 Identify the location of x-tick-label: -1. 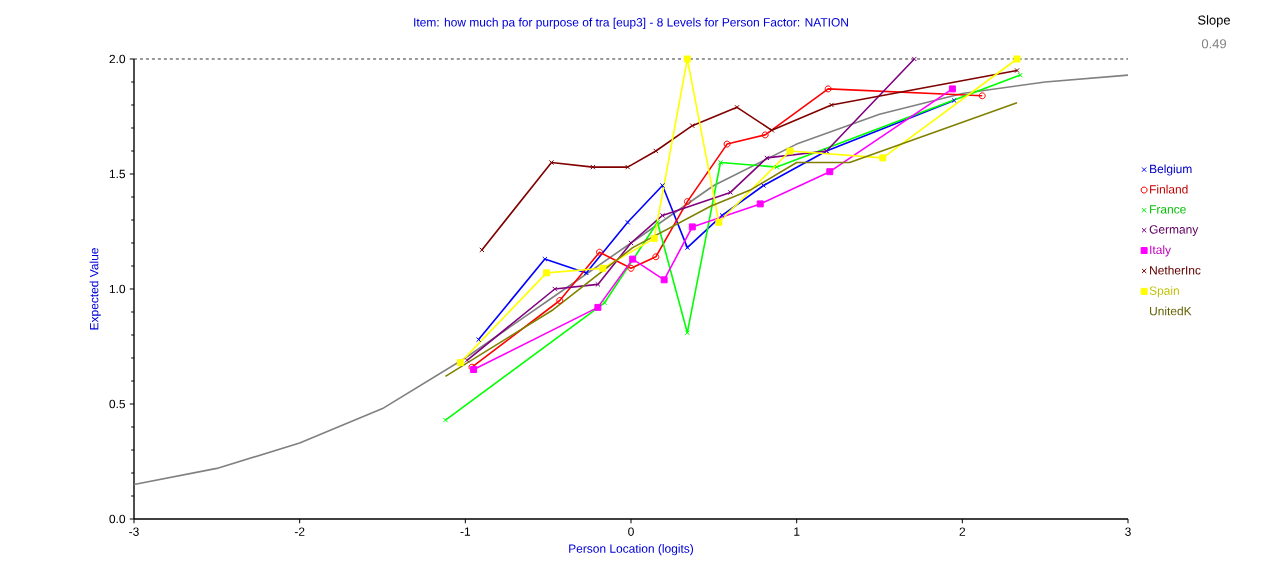
(465, 531).